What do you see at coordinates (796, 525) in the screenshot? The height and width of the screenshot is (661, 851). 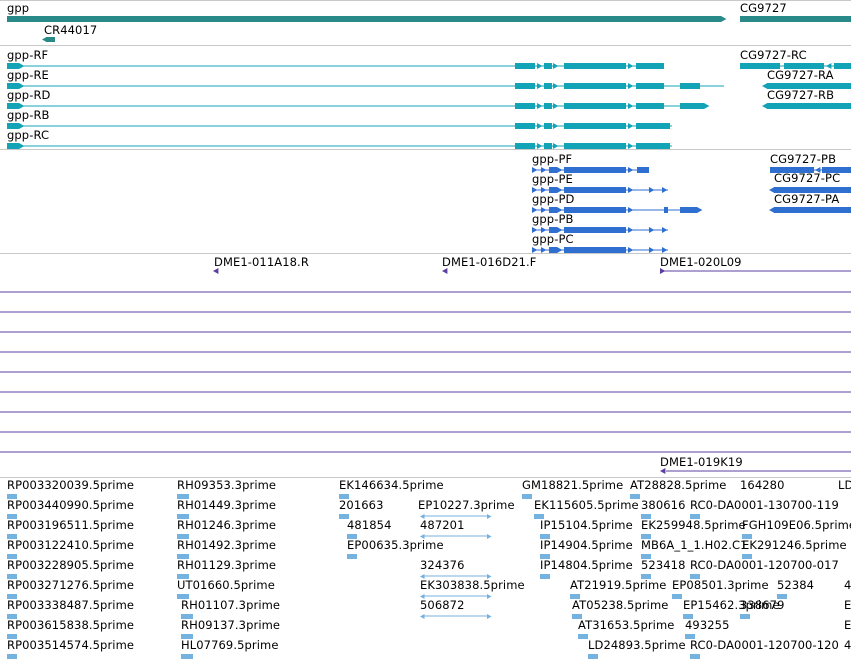 I see `est-label: FGH109E06.5prime` at bounding box center [796, 525].